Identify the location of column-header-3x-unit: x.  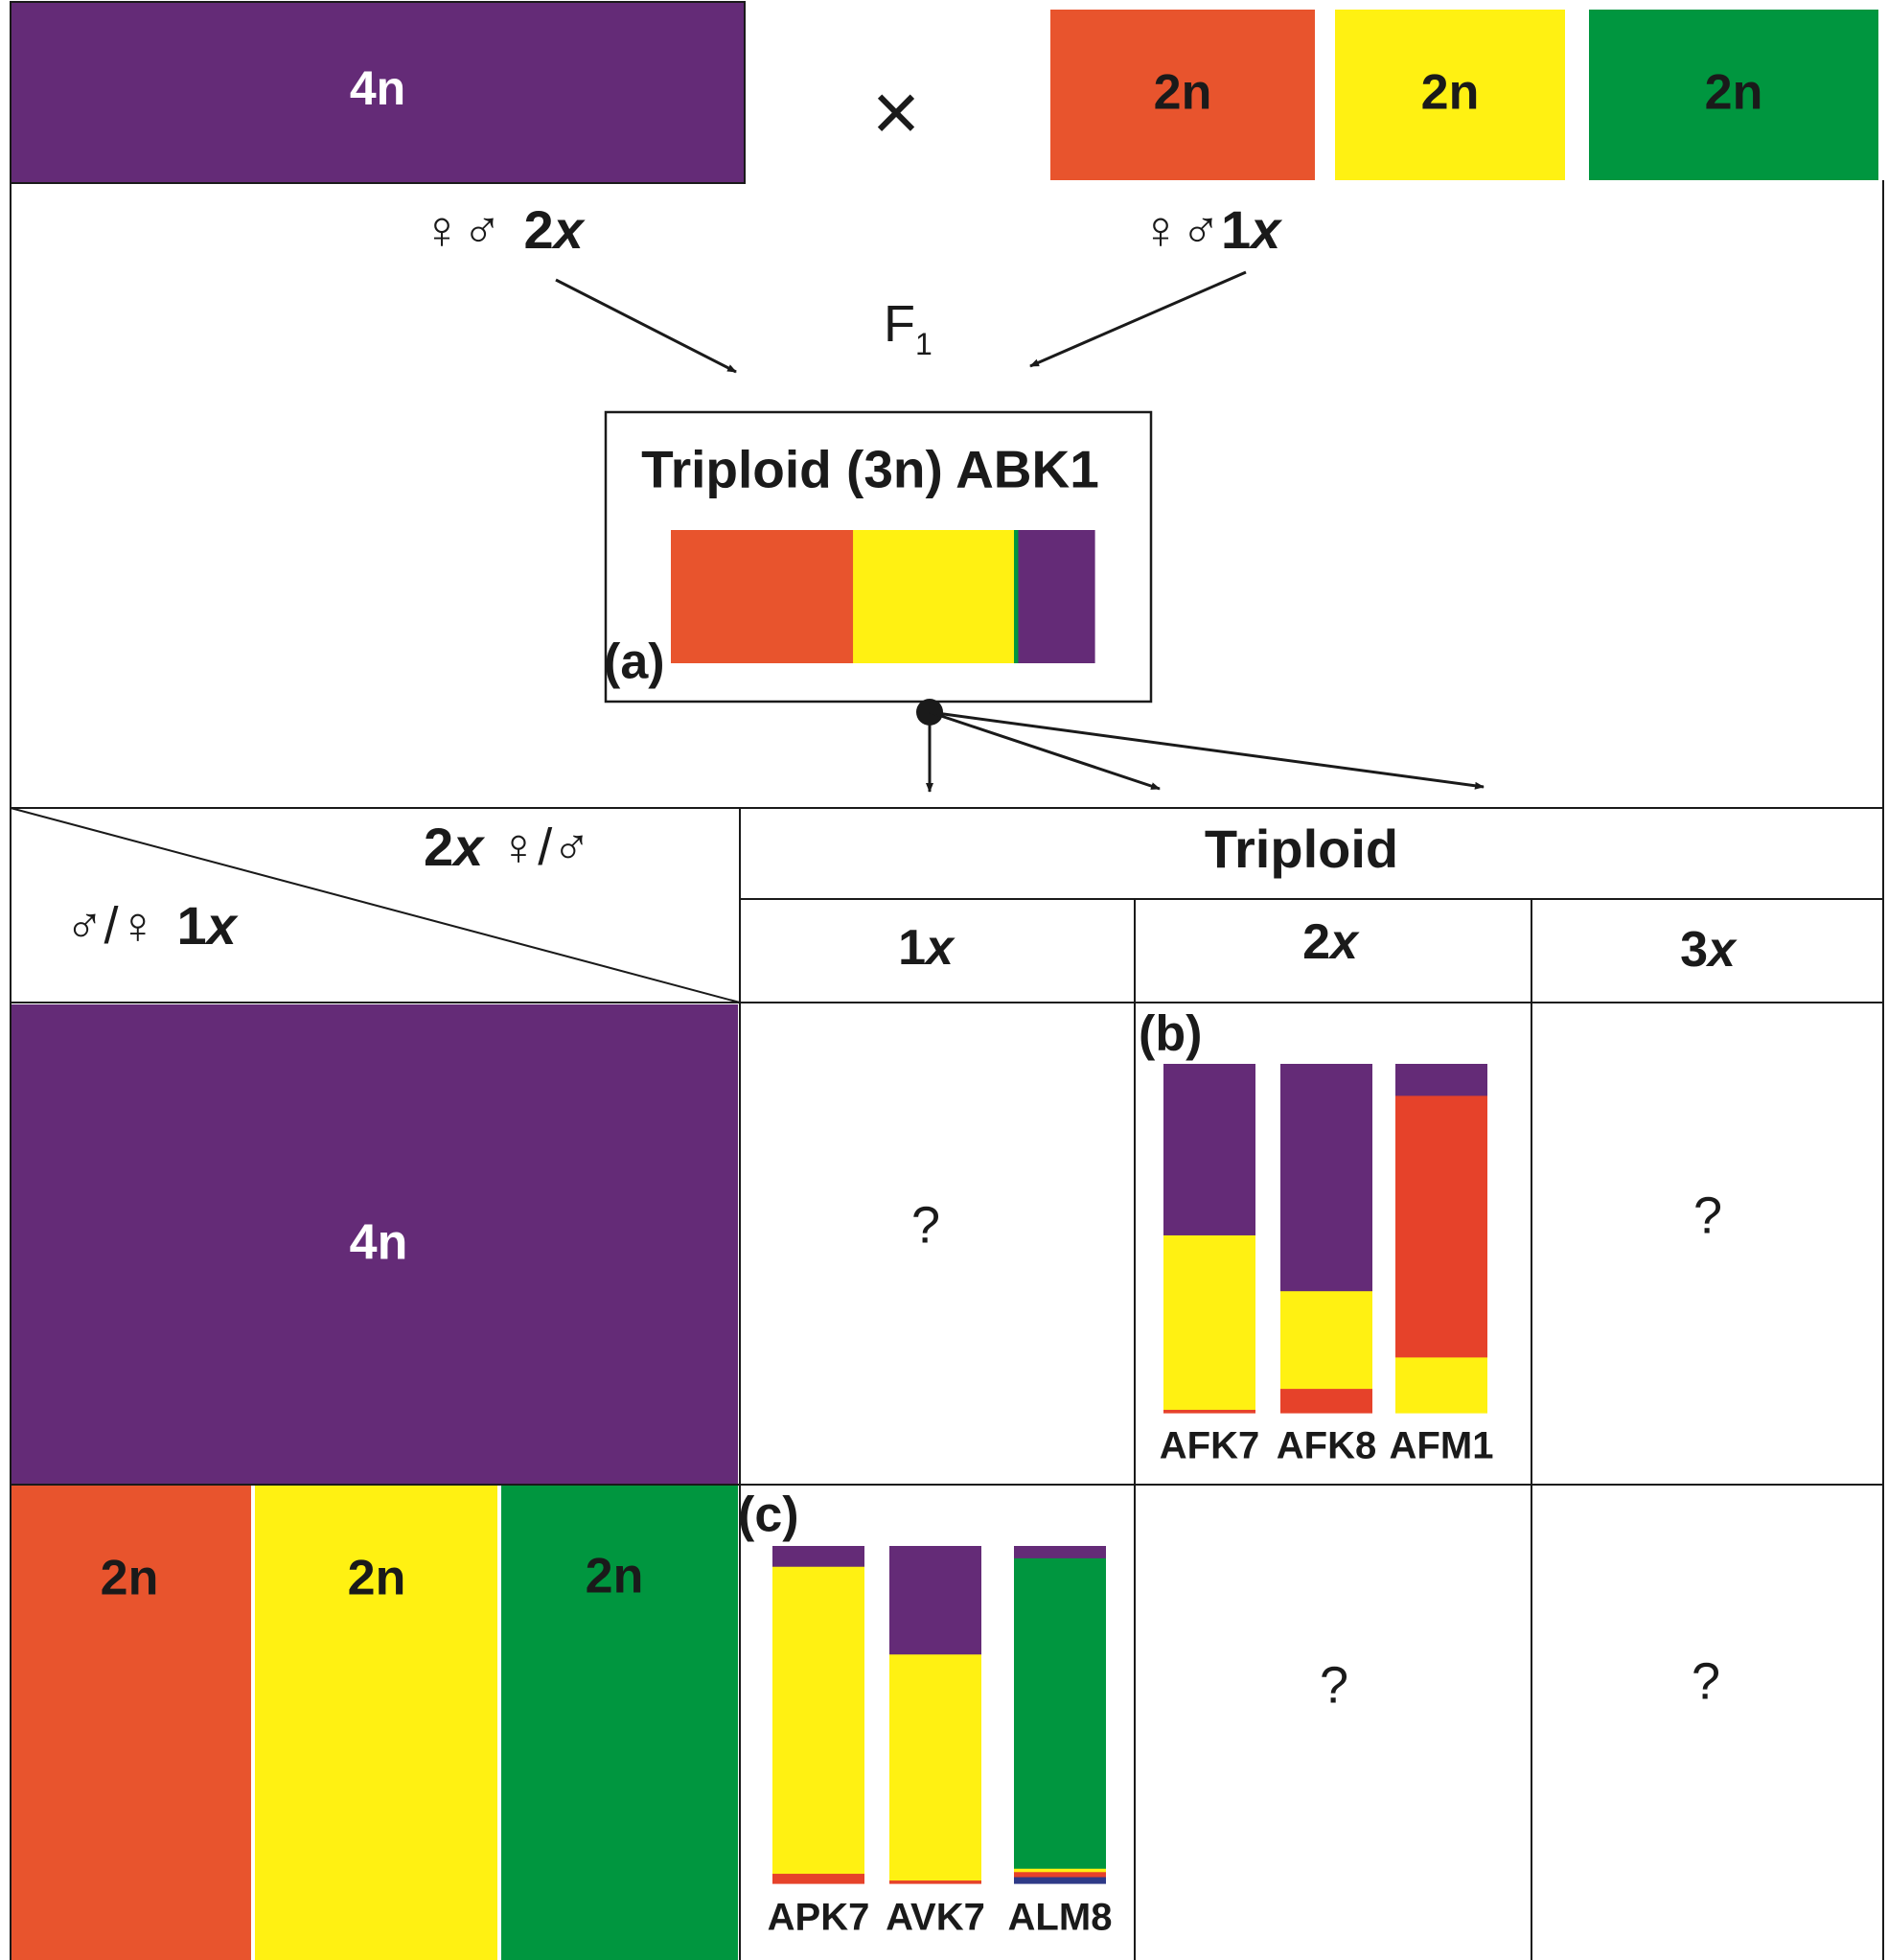
(1721, 950).